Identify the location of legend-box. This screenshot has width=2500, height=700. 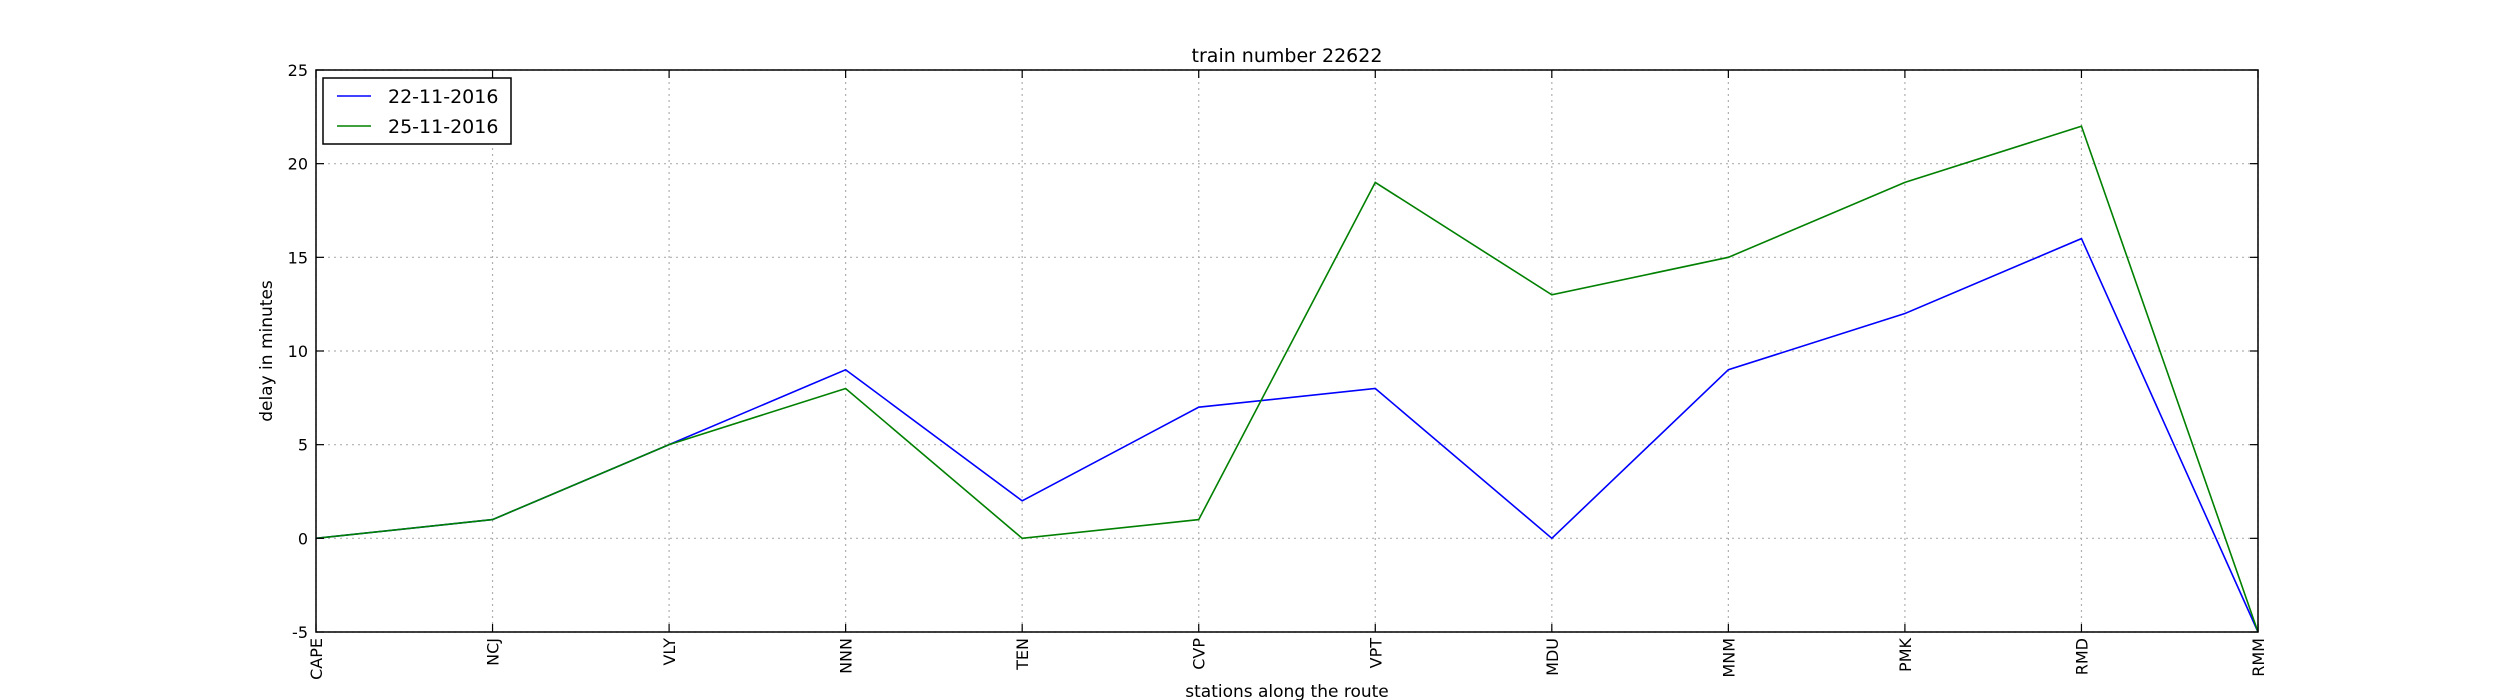
(417, 111).